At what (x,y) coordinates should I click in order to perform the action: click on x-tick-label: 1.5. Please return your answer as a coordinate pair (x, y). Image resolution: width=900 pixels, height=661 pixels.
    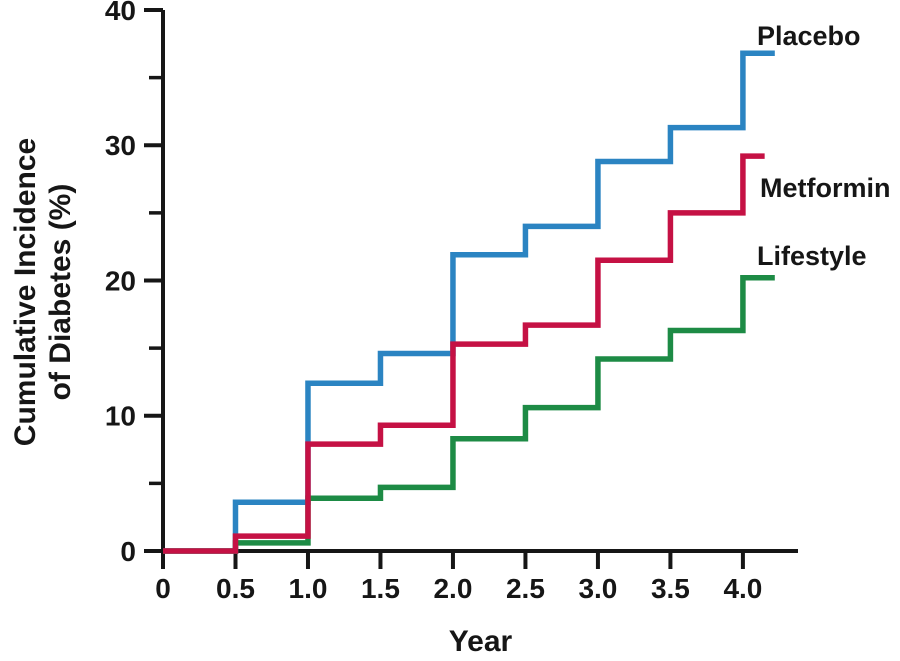
    Looking at the image, I should click on (380, 588).